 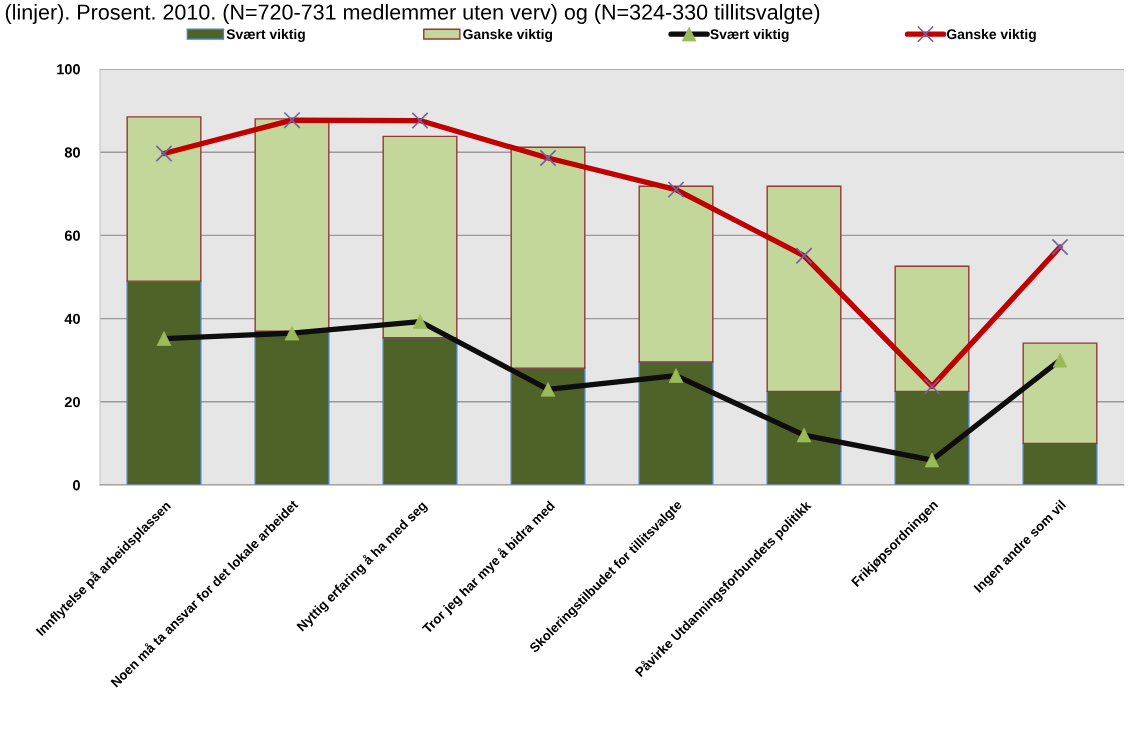 What do you see at coordinates (72, 402) in the screenshot?
I see `y-tick-label: 20` at bounding box center [72, 402].